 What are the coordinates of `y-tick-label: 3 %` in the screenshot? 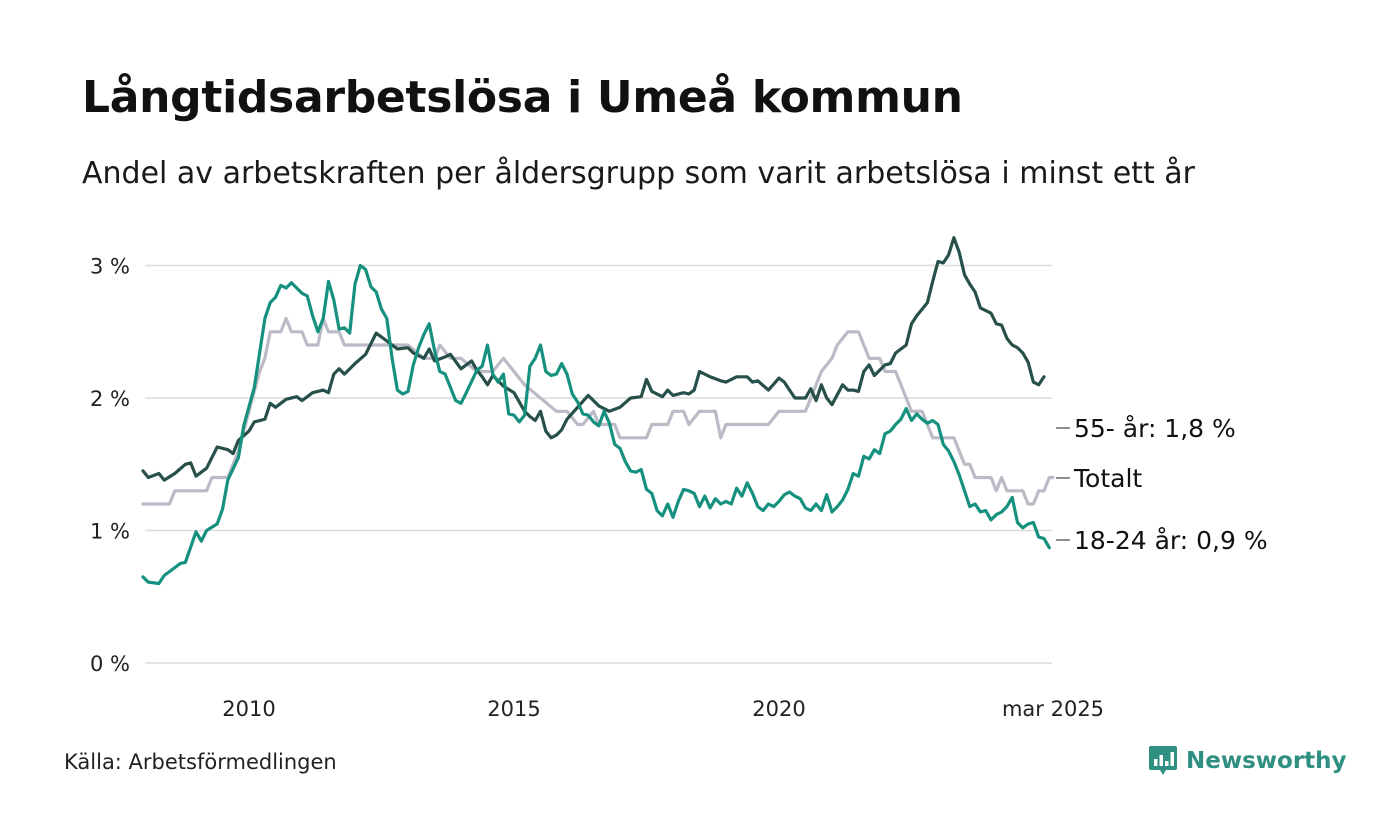 It's located at (110, 267).